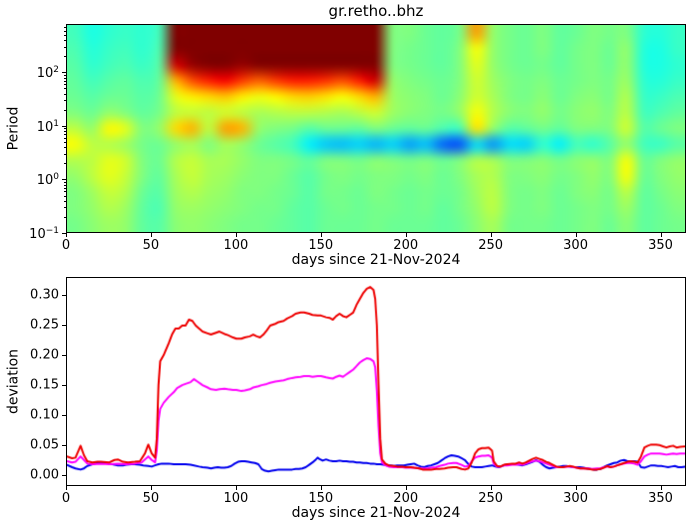 This screenshot has width=690, height=531. I want to click on bottom-y-tick-label: 0.30, so click(44, 295).